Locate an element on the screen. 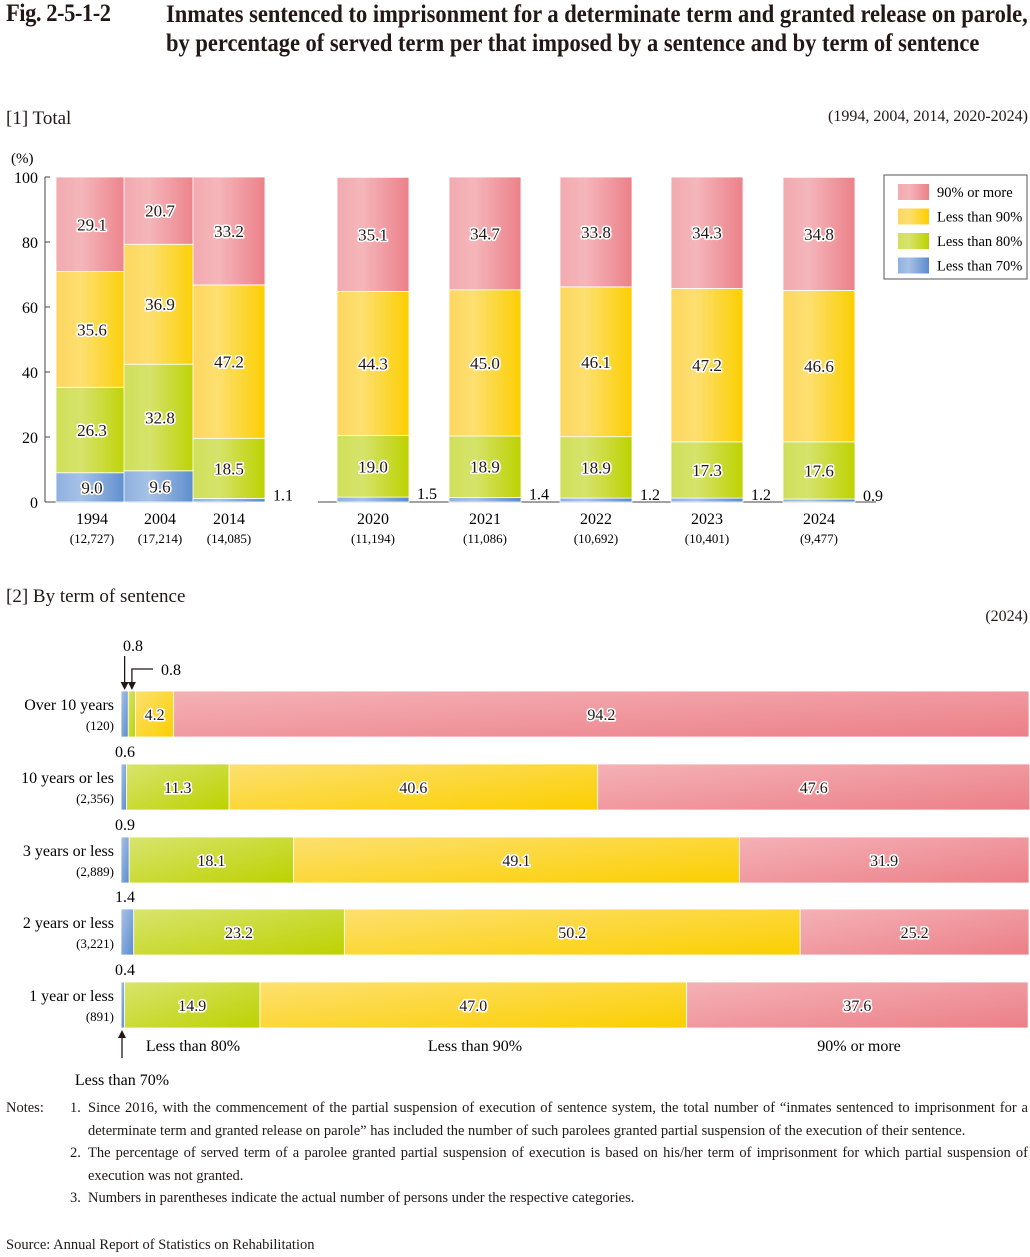 The image size is (1030, 1257). bar-segment-2004-yellow is located at coordinates (160, 304).